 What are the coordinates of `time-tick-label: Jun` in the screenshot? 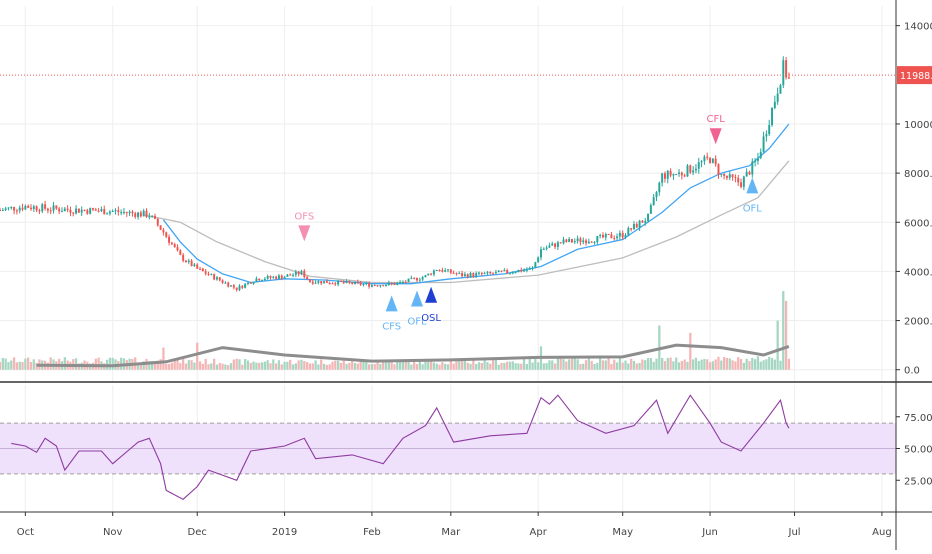 It's located at (709, 532).